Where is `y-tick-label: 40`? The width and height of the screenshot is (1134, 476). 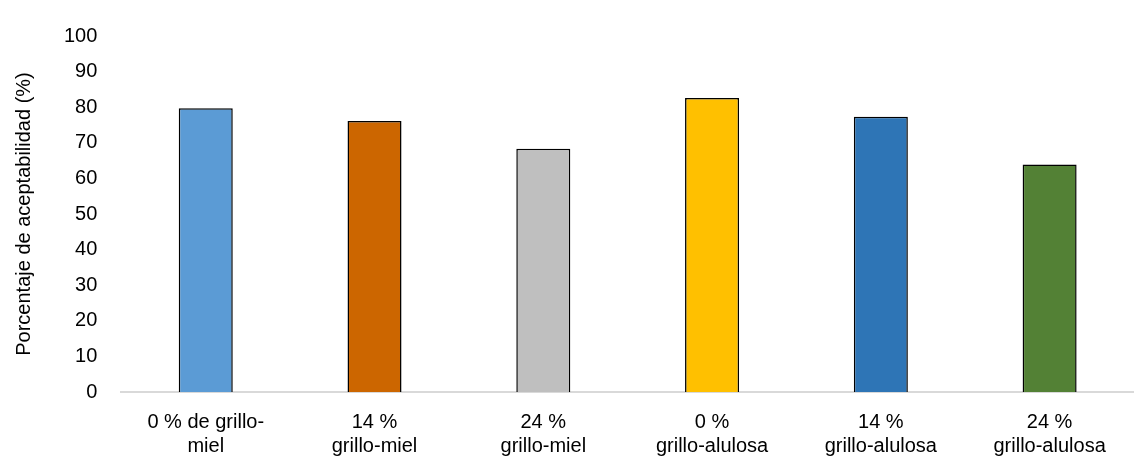 y-tick-label: 40 is located at coordinates (86, 248).